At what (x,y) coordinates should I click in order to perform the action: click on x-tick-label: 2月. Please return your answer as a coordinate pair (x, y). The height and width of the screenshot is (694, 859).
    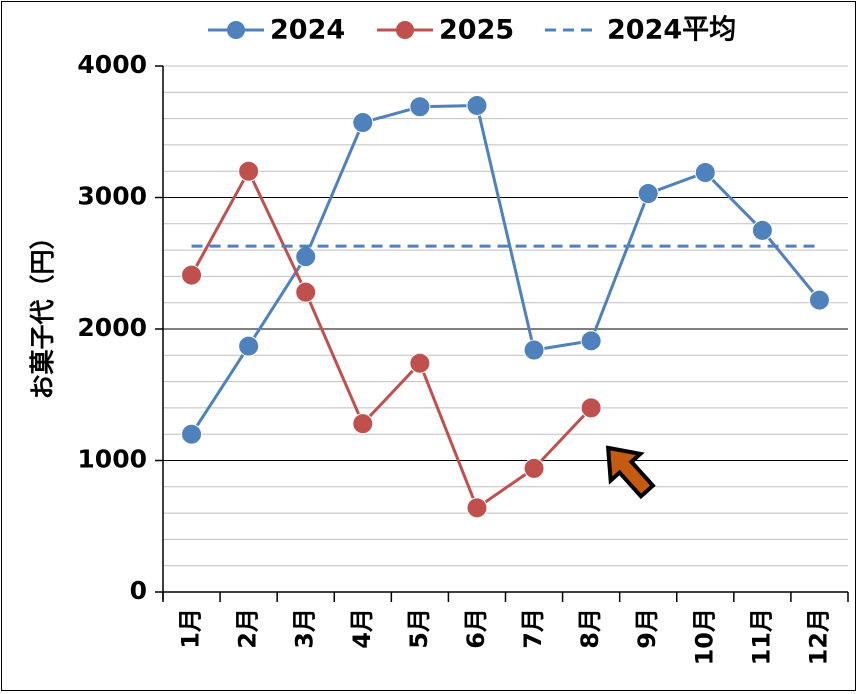
    Looking at the image, I should click on (248, 628).